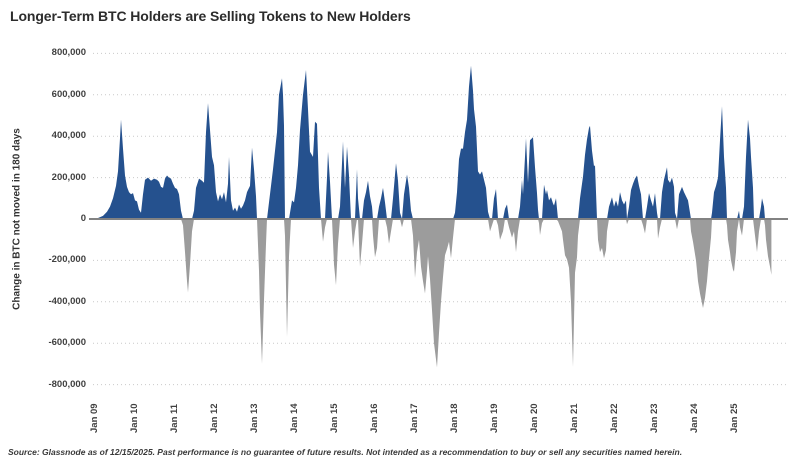  Describe the element at coordinates (134, 418) in the screenshot. I see `x-tick-label: Jan 10` at that location.